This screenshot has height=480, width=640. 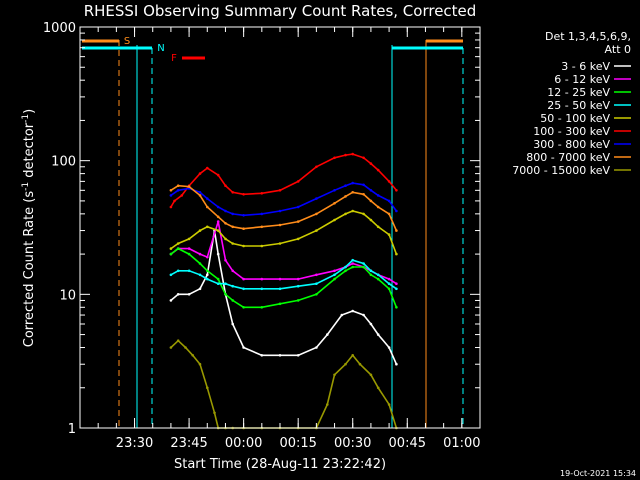 What do you see at coordinates (59, 28) in the screenshot?
I see `y-tick-label: 1000` at bounding box center [59, 28].